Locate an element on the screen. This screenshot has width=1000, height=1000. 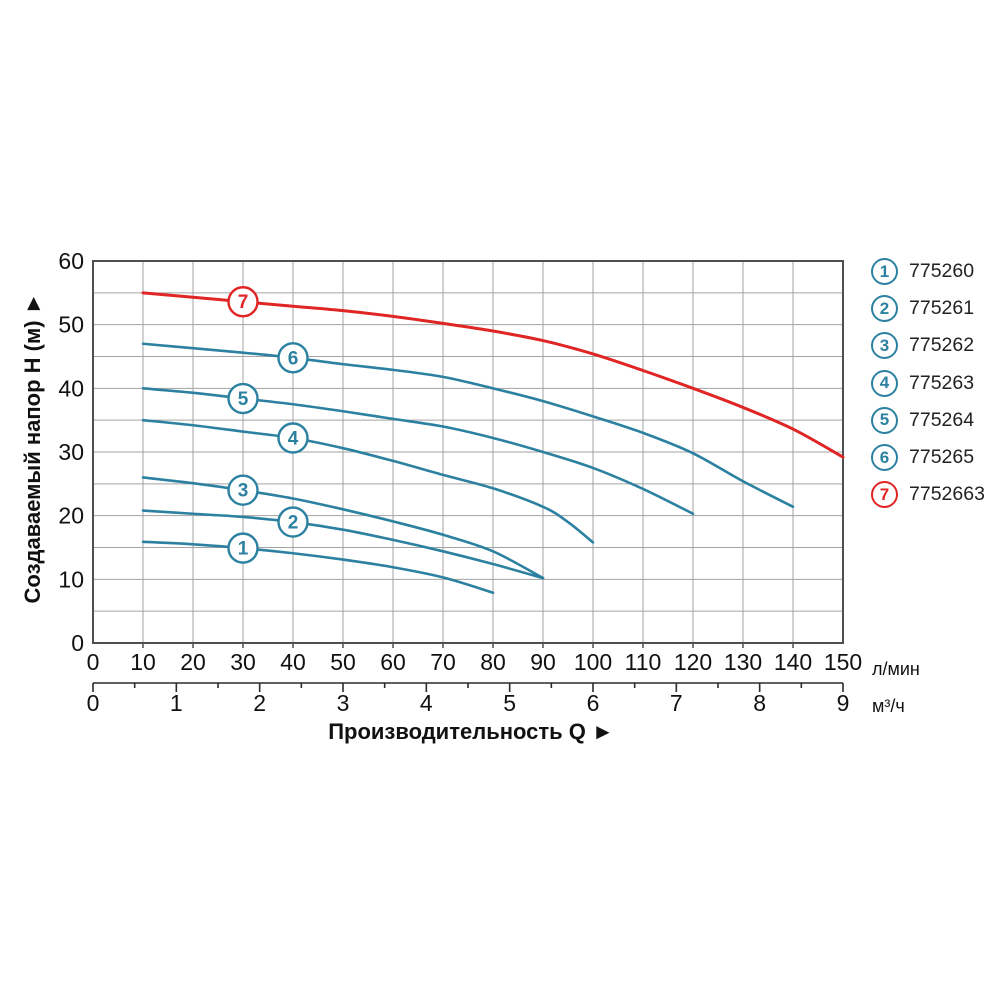
legend-code: 775262 is located at coordinates (942, 345).